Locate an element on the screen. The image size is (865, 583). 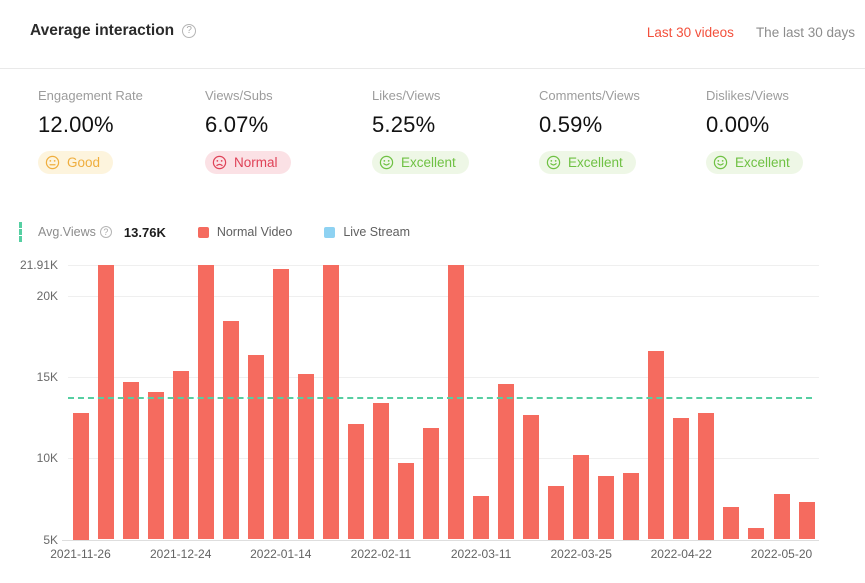
avg-views-help-icon: ? is located at coordinates (105, 232).